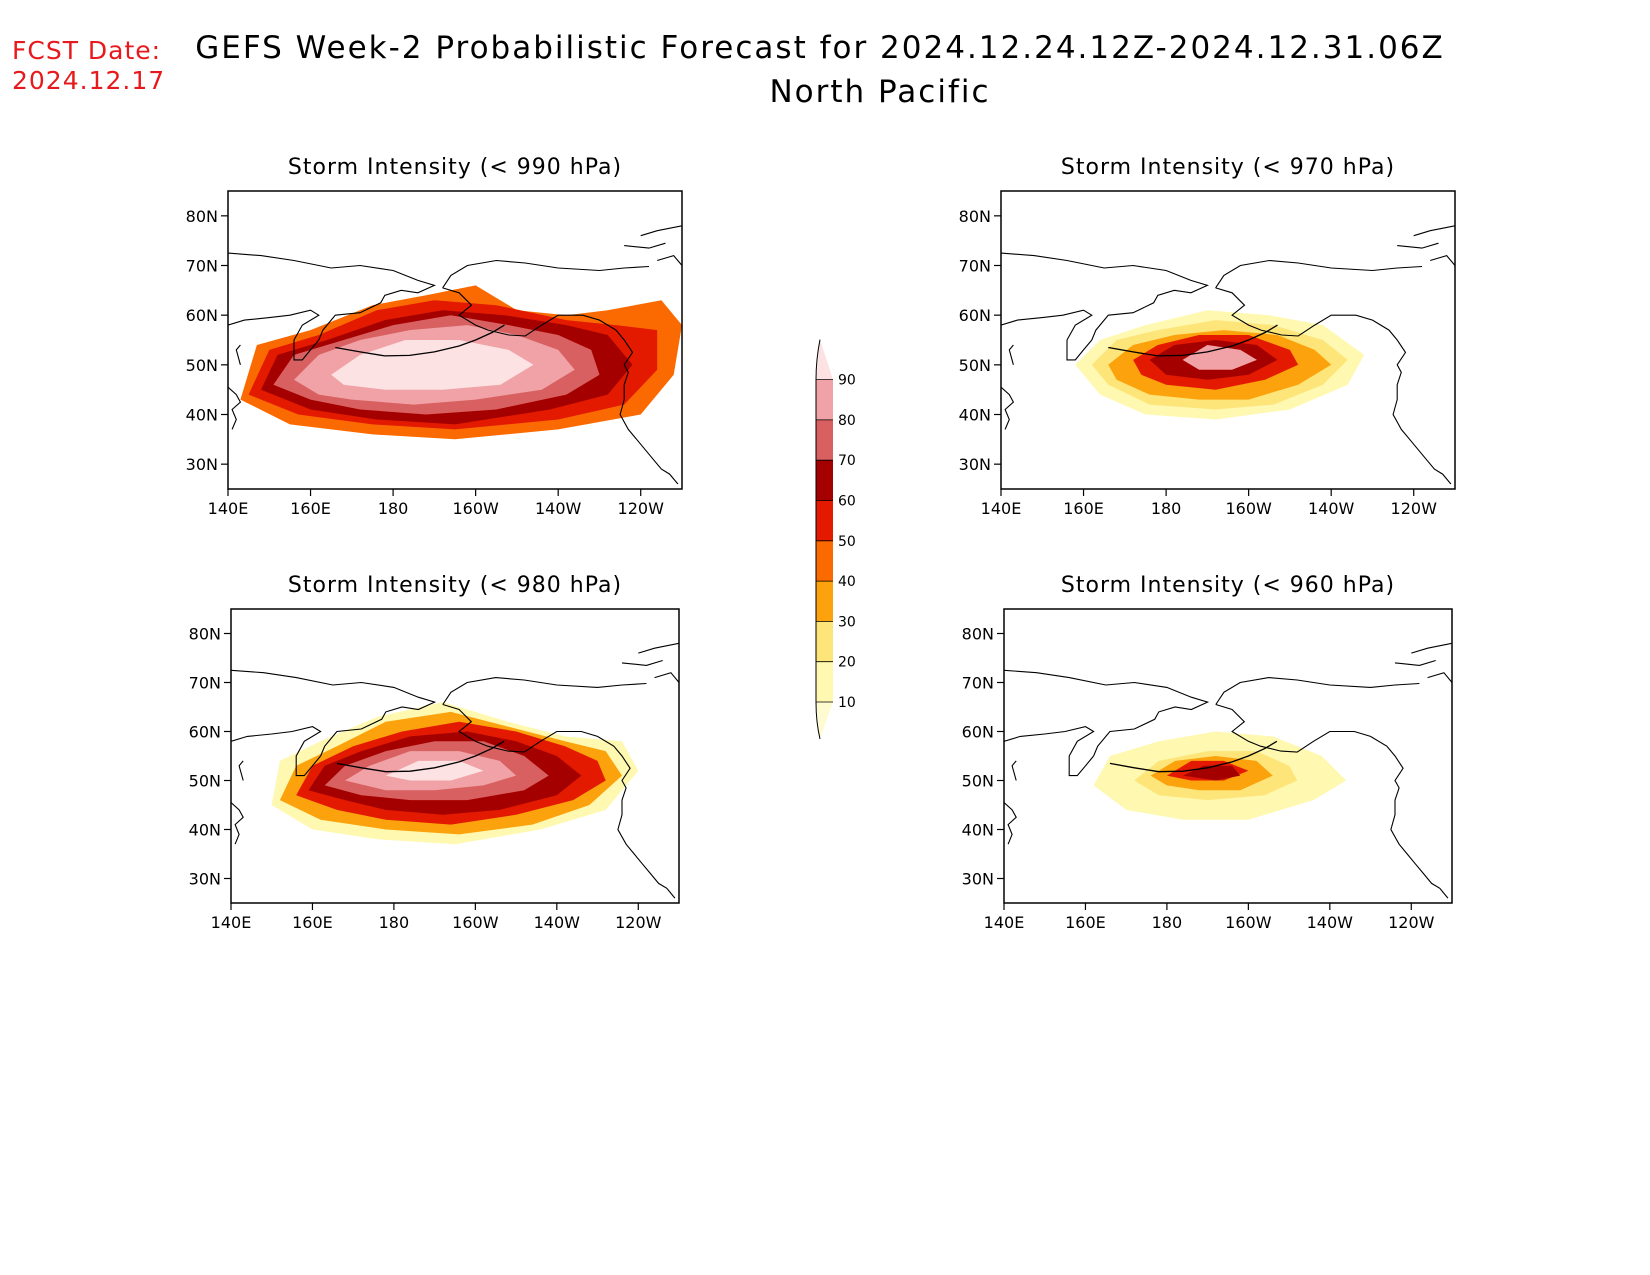 The image size is (1650, 1275). I want to click on colorbar-label: 20, so click(847, 663).